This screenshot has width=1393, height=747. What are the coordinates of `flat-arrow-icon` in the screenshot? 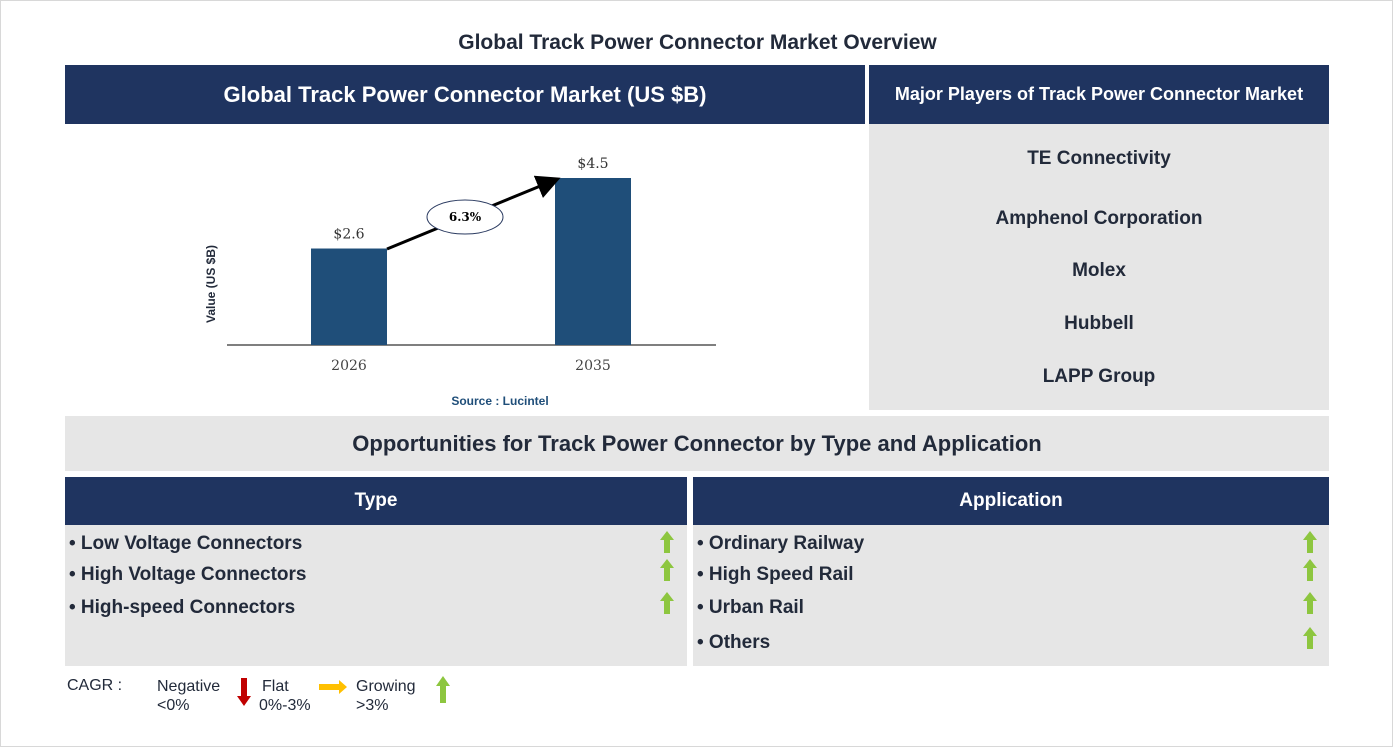 It's located at (333, 687).